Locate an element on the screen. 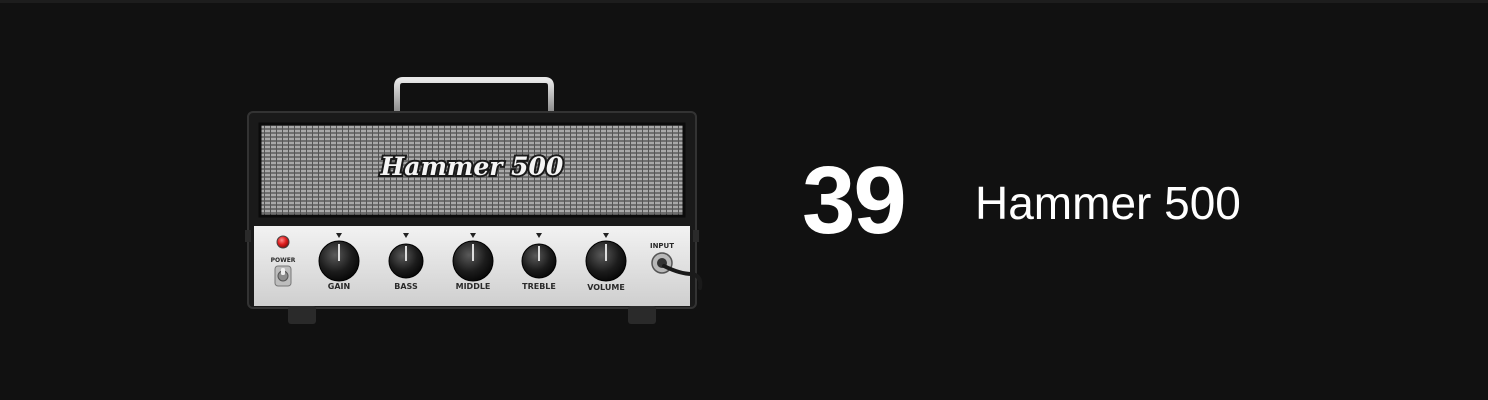  volume-label: VOLUME is located at coordinates (606, 287).